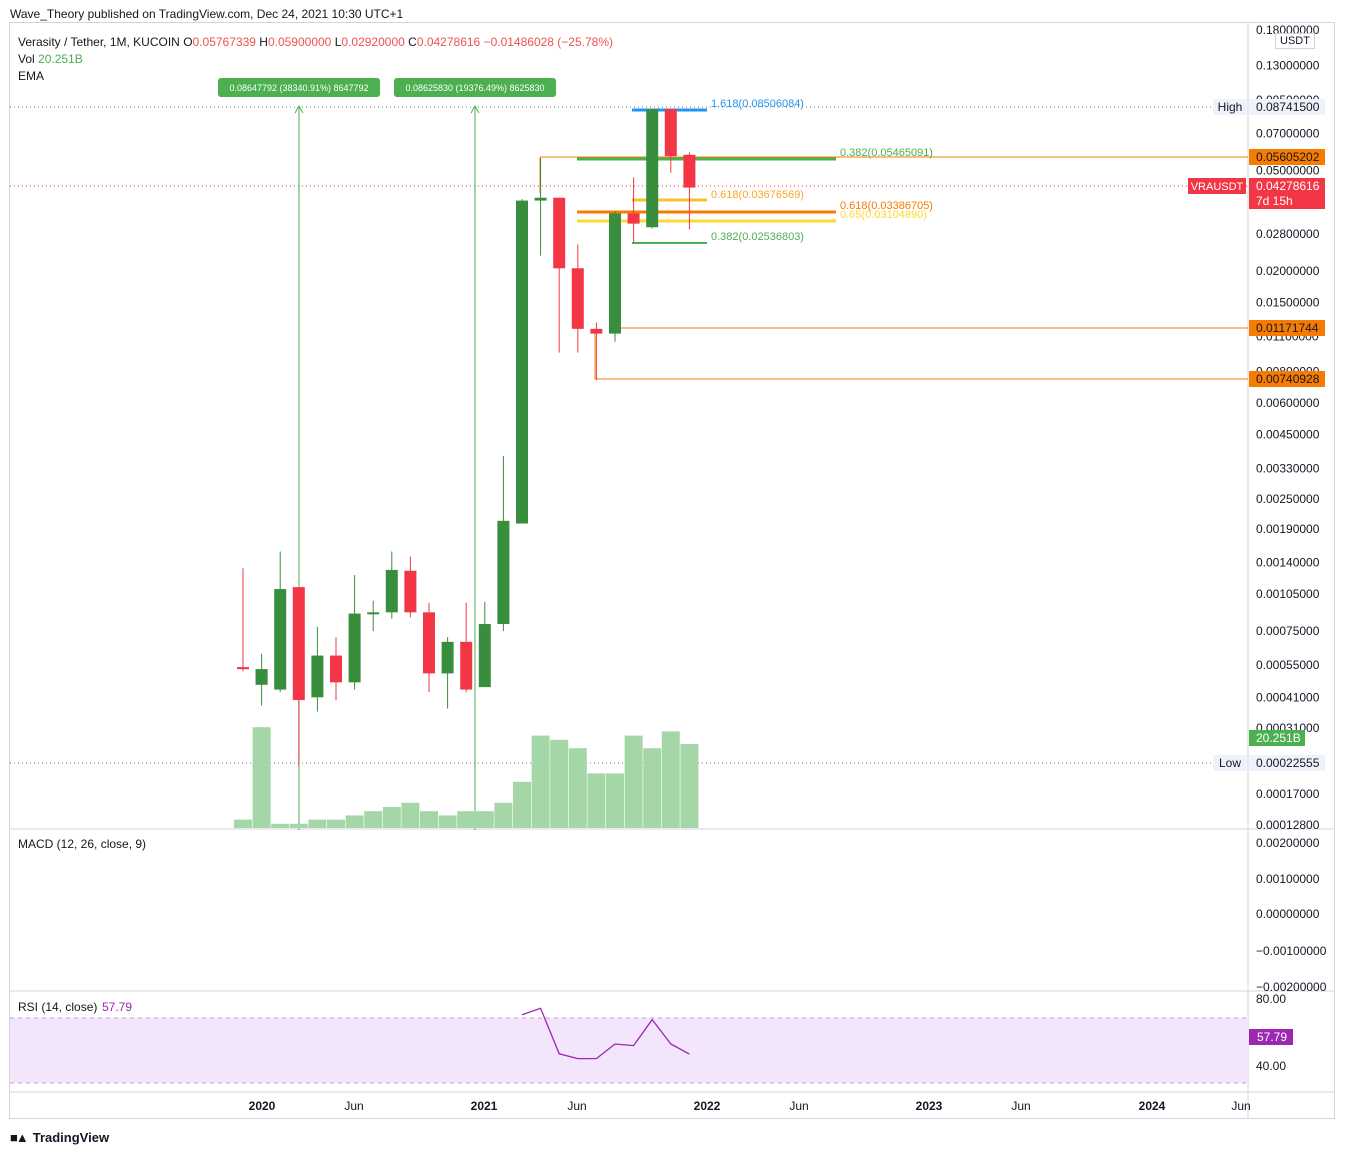  What do you see at coordinates (1240, 1106) in the screenshot?
I see `time-axis-label: Jun` at bounding box center [1240, 1106].